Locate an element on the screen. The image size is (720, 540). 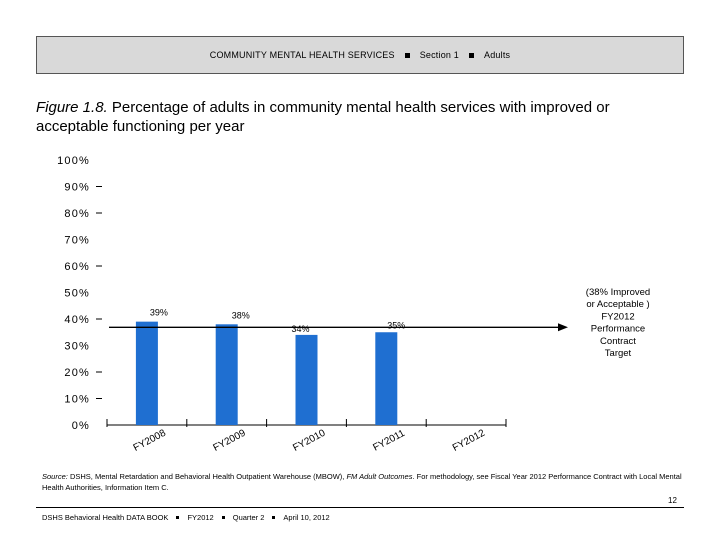
bar-value-label: 38% is located at coordinates (241, 315).